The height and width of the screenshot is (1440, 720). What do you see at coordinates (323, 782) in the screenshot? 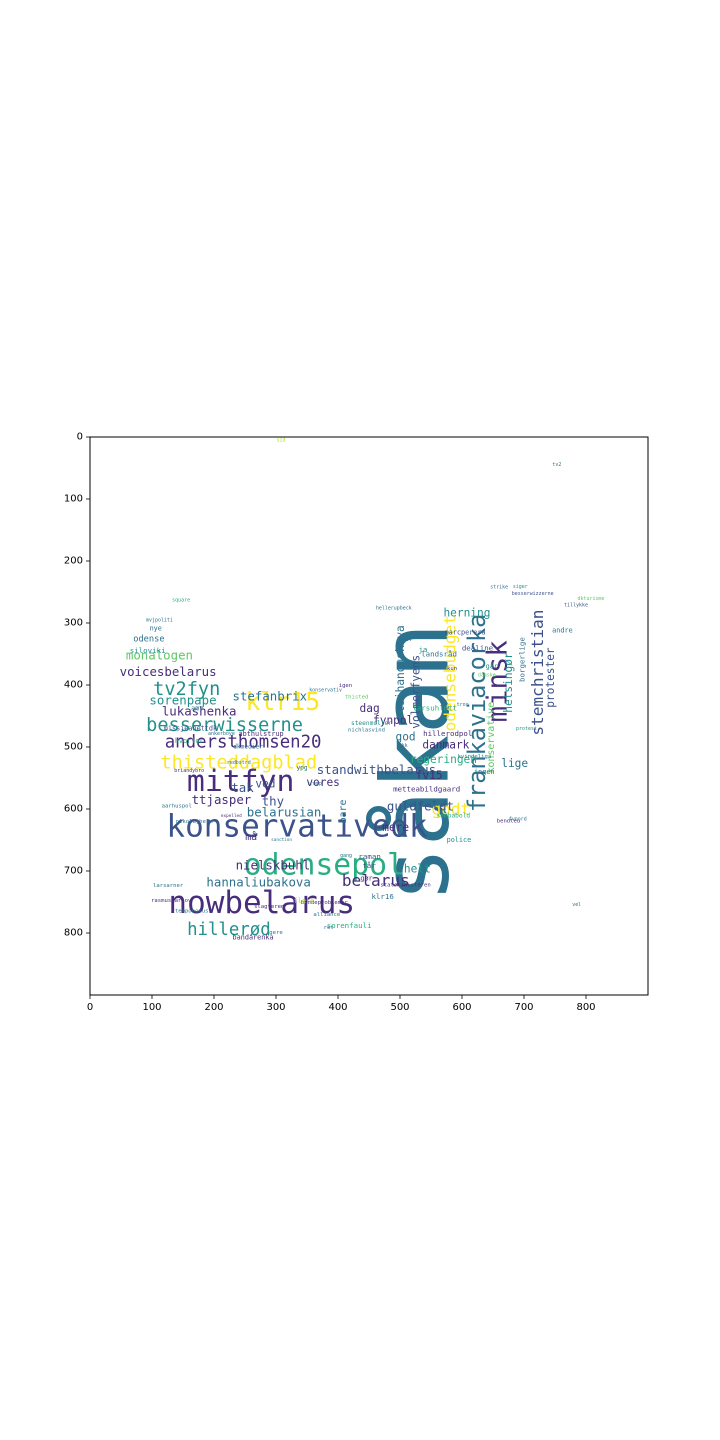
I see `word-40: vores` at bounding box center [323, 782].